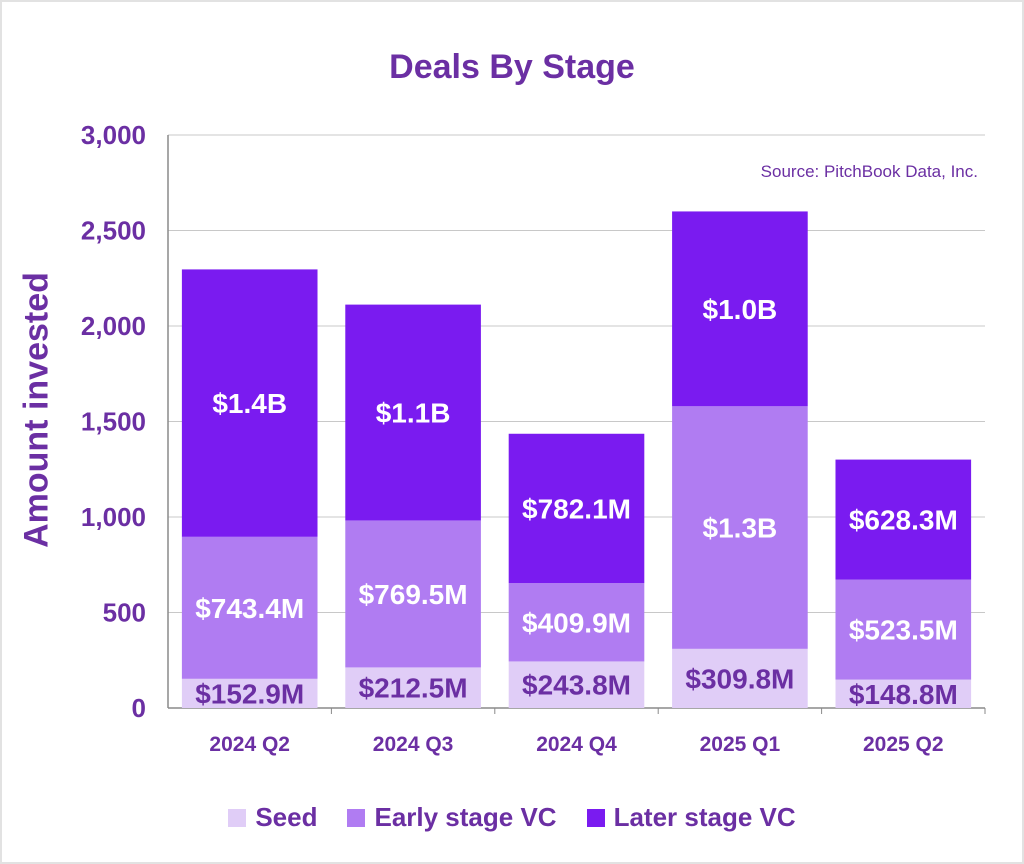 The image size is (1024, 864). What do you see at coordinates (413, 744) in the screenshot?
I see `x-tick-label: 2024 Q3` at bounding box center [413, 744].